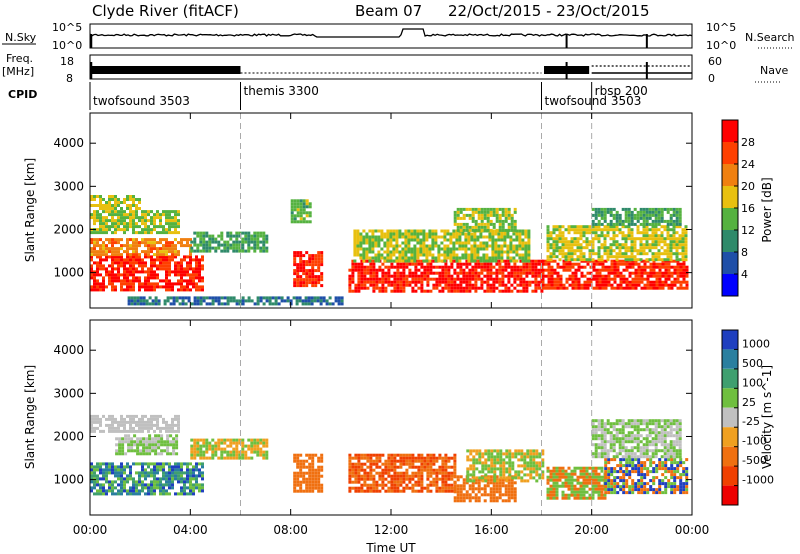 The image size is (800, 554). I want to click on noise-panel: N.Sky 10^5 10^0 10^5 10^0 N.Search, so click(398, 36).